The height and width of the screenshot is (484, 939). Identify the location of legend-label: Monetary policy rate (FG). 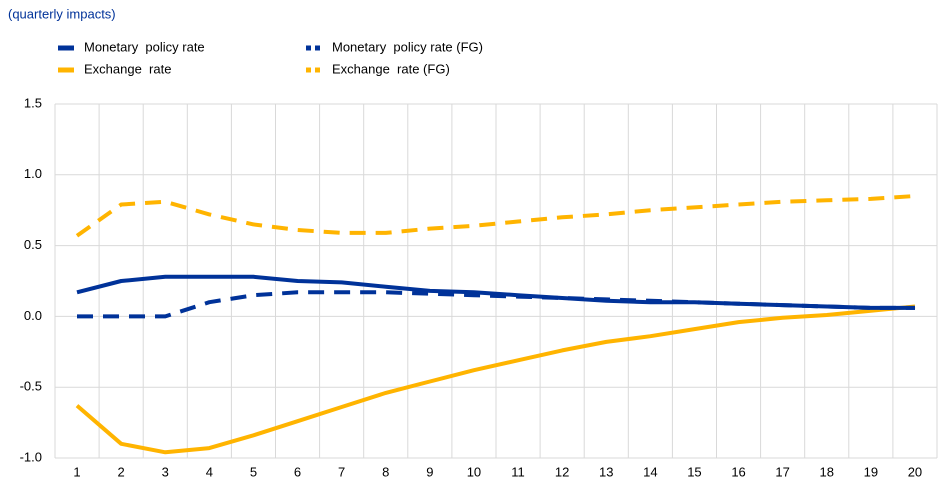
(407, 46).